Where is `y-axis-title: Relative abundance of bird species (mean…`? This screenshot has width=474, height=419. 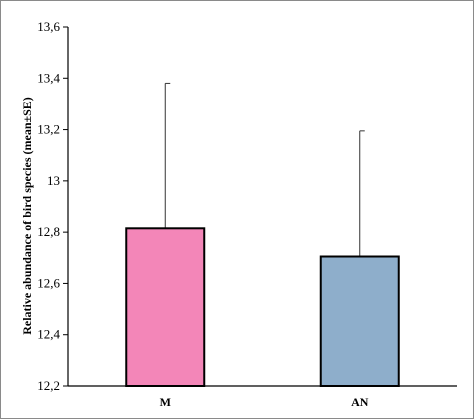 y-axis-title: Relative abundance of bird species (mean… is located at coordinates (27, 216).